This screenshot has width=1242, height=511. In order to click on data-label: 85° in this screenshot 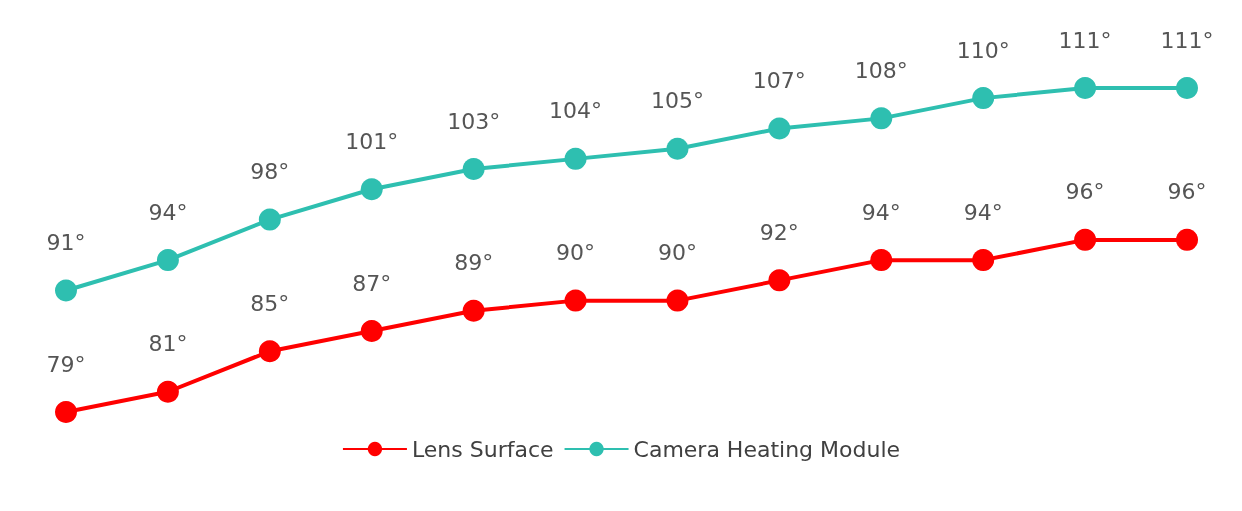, I will do `click(270, 303)`.